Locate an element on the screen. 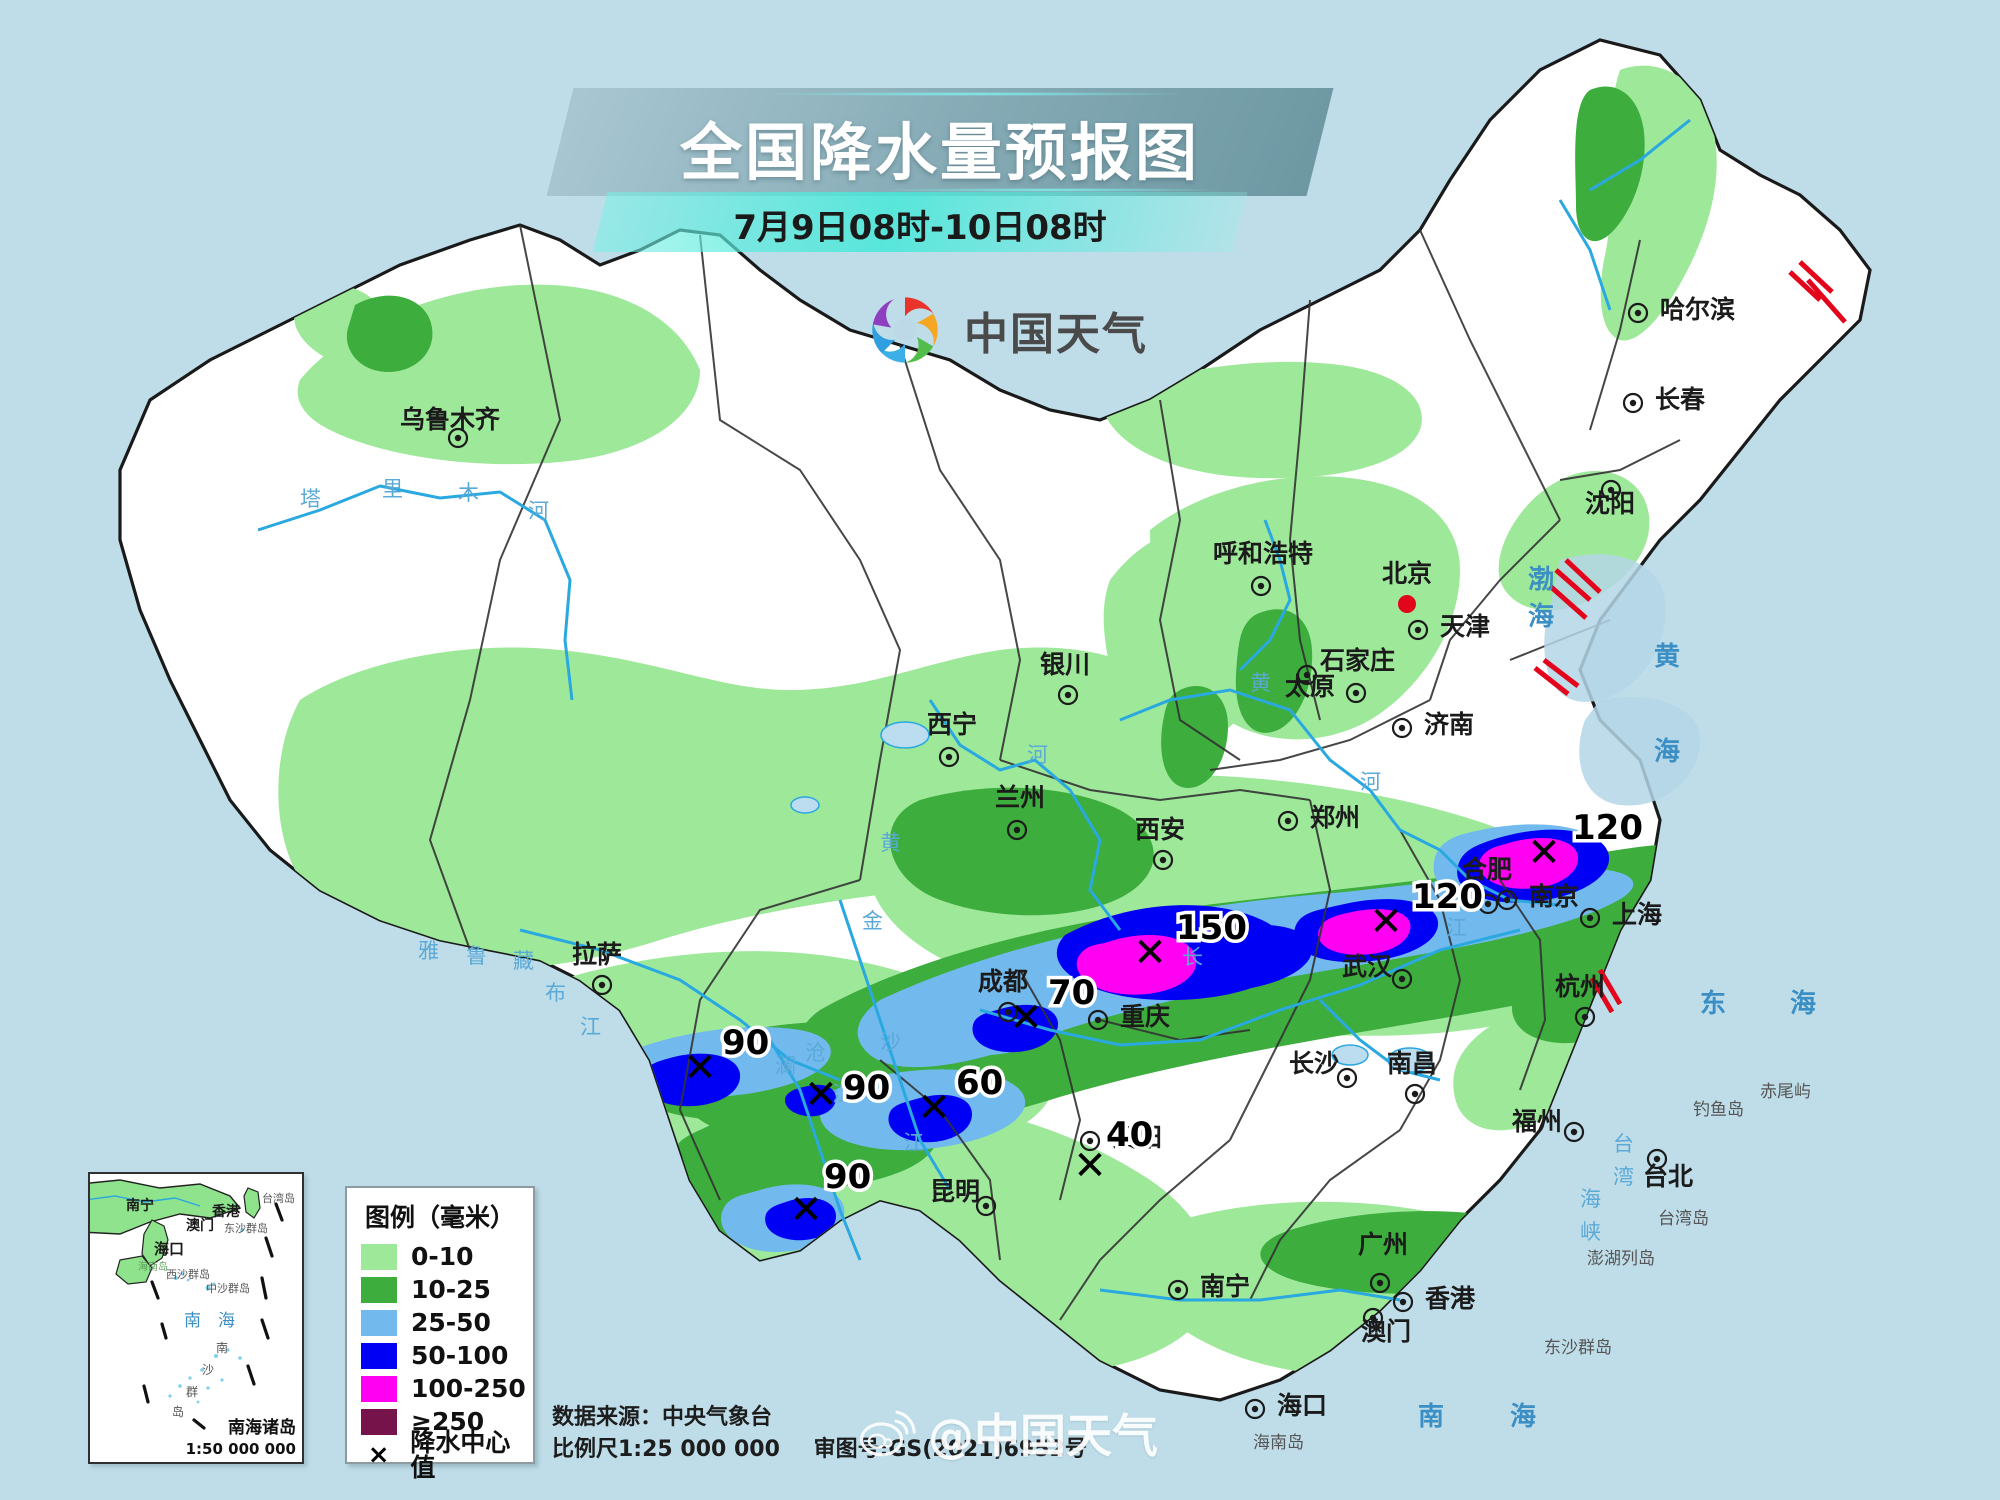  city-marker: 石家庄 is located at coordinates (1357, 675).